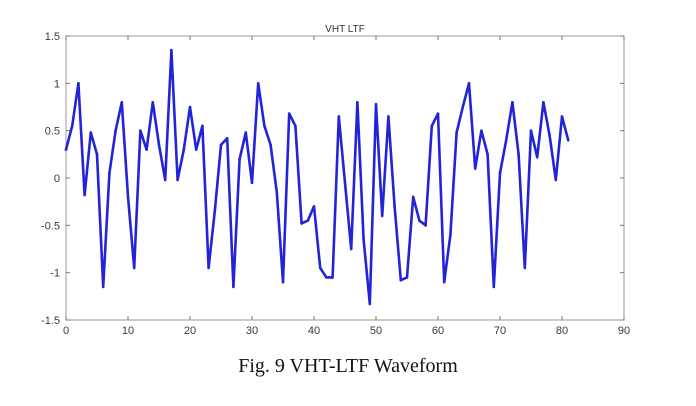 The image size is (696, 406). I want to click on figure-caption: Fig. 9 VHT-LTF Waveform, so click(348, 366).